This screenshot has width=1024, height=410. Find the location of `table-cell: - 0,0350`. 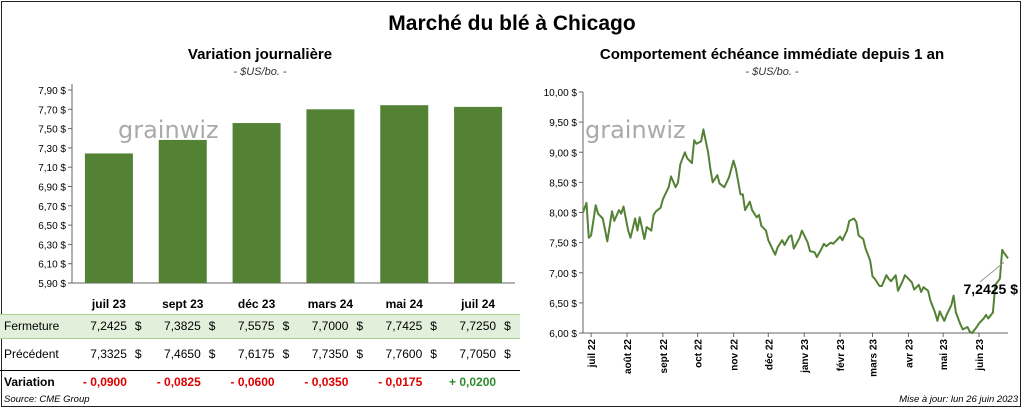

table-cell: - 0,0350 is located at coordinates (326, 382).